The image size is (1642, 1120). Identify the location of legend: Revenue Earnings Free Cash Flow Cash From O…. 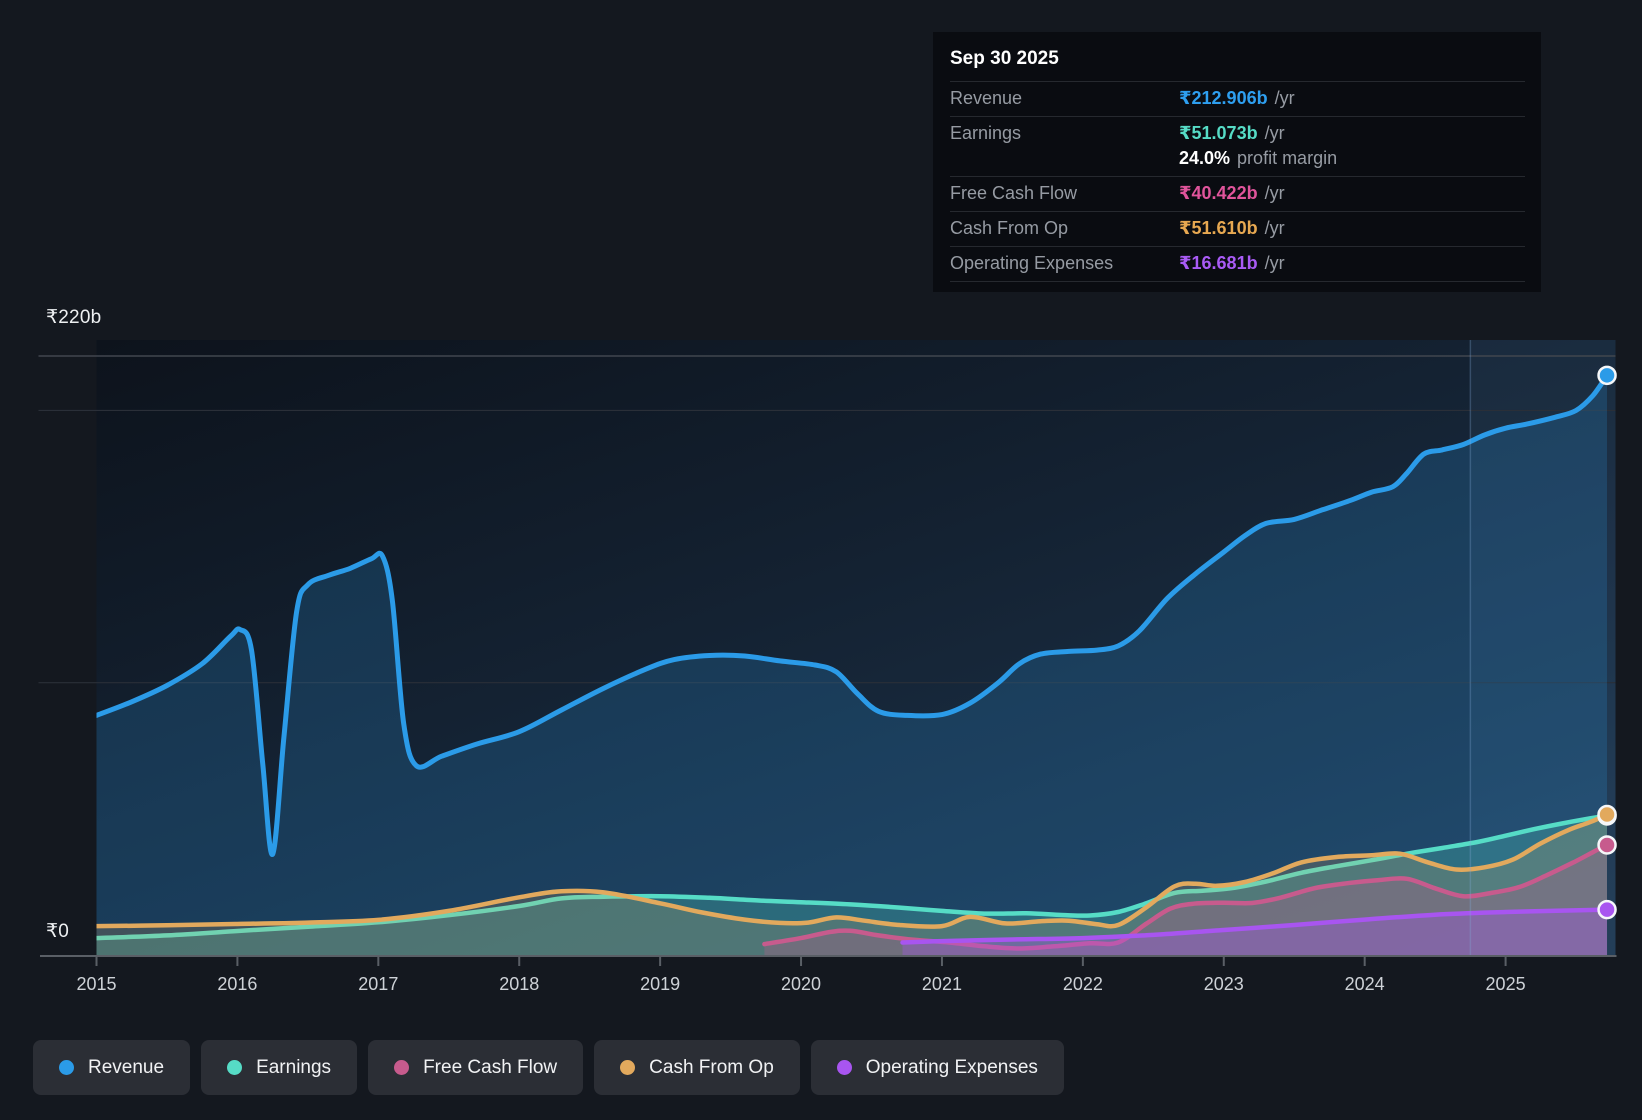
(548, 1067).